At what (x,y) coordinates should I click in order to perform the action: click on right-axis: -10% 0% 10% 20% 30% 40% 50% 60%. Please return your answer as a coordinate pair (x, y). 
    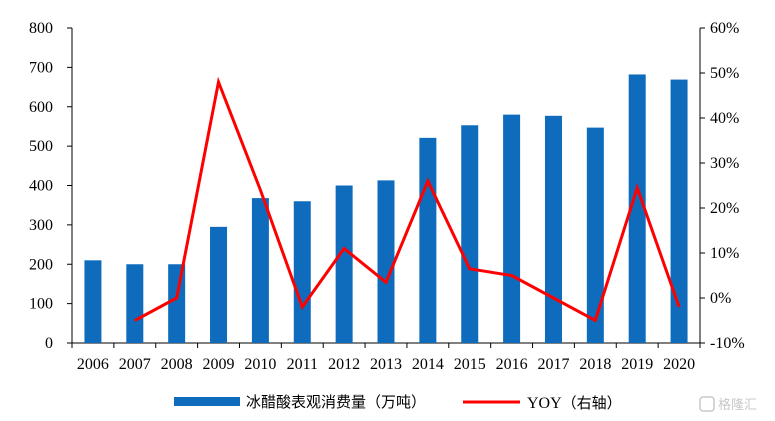
    Looking at the image, I should click on (722, 186).